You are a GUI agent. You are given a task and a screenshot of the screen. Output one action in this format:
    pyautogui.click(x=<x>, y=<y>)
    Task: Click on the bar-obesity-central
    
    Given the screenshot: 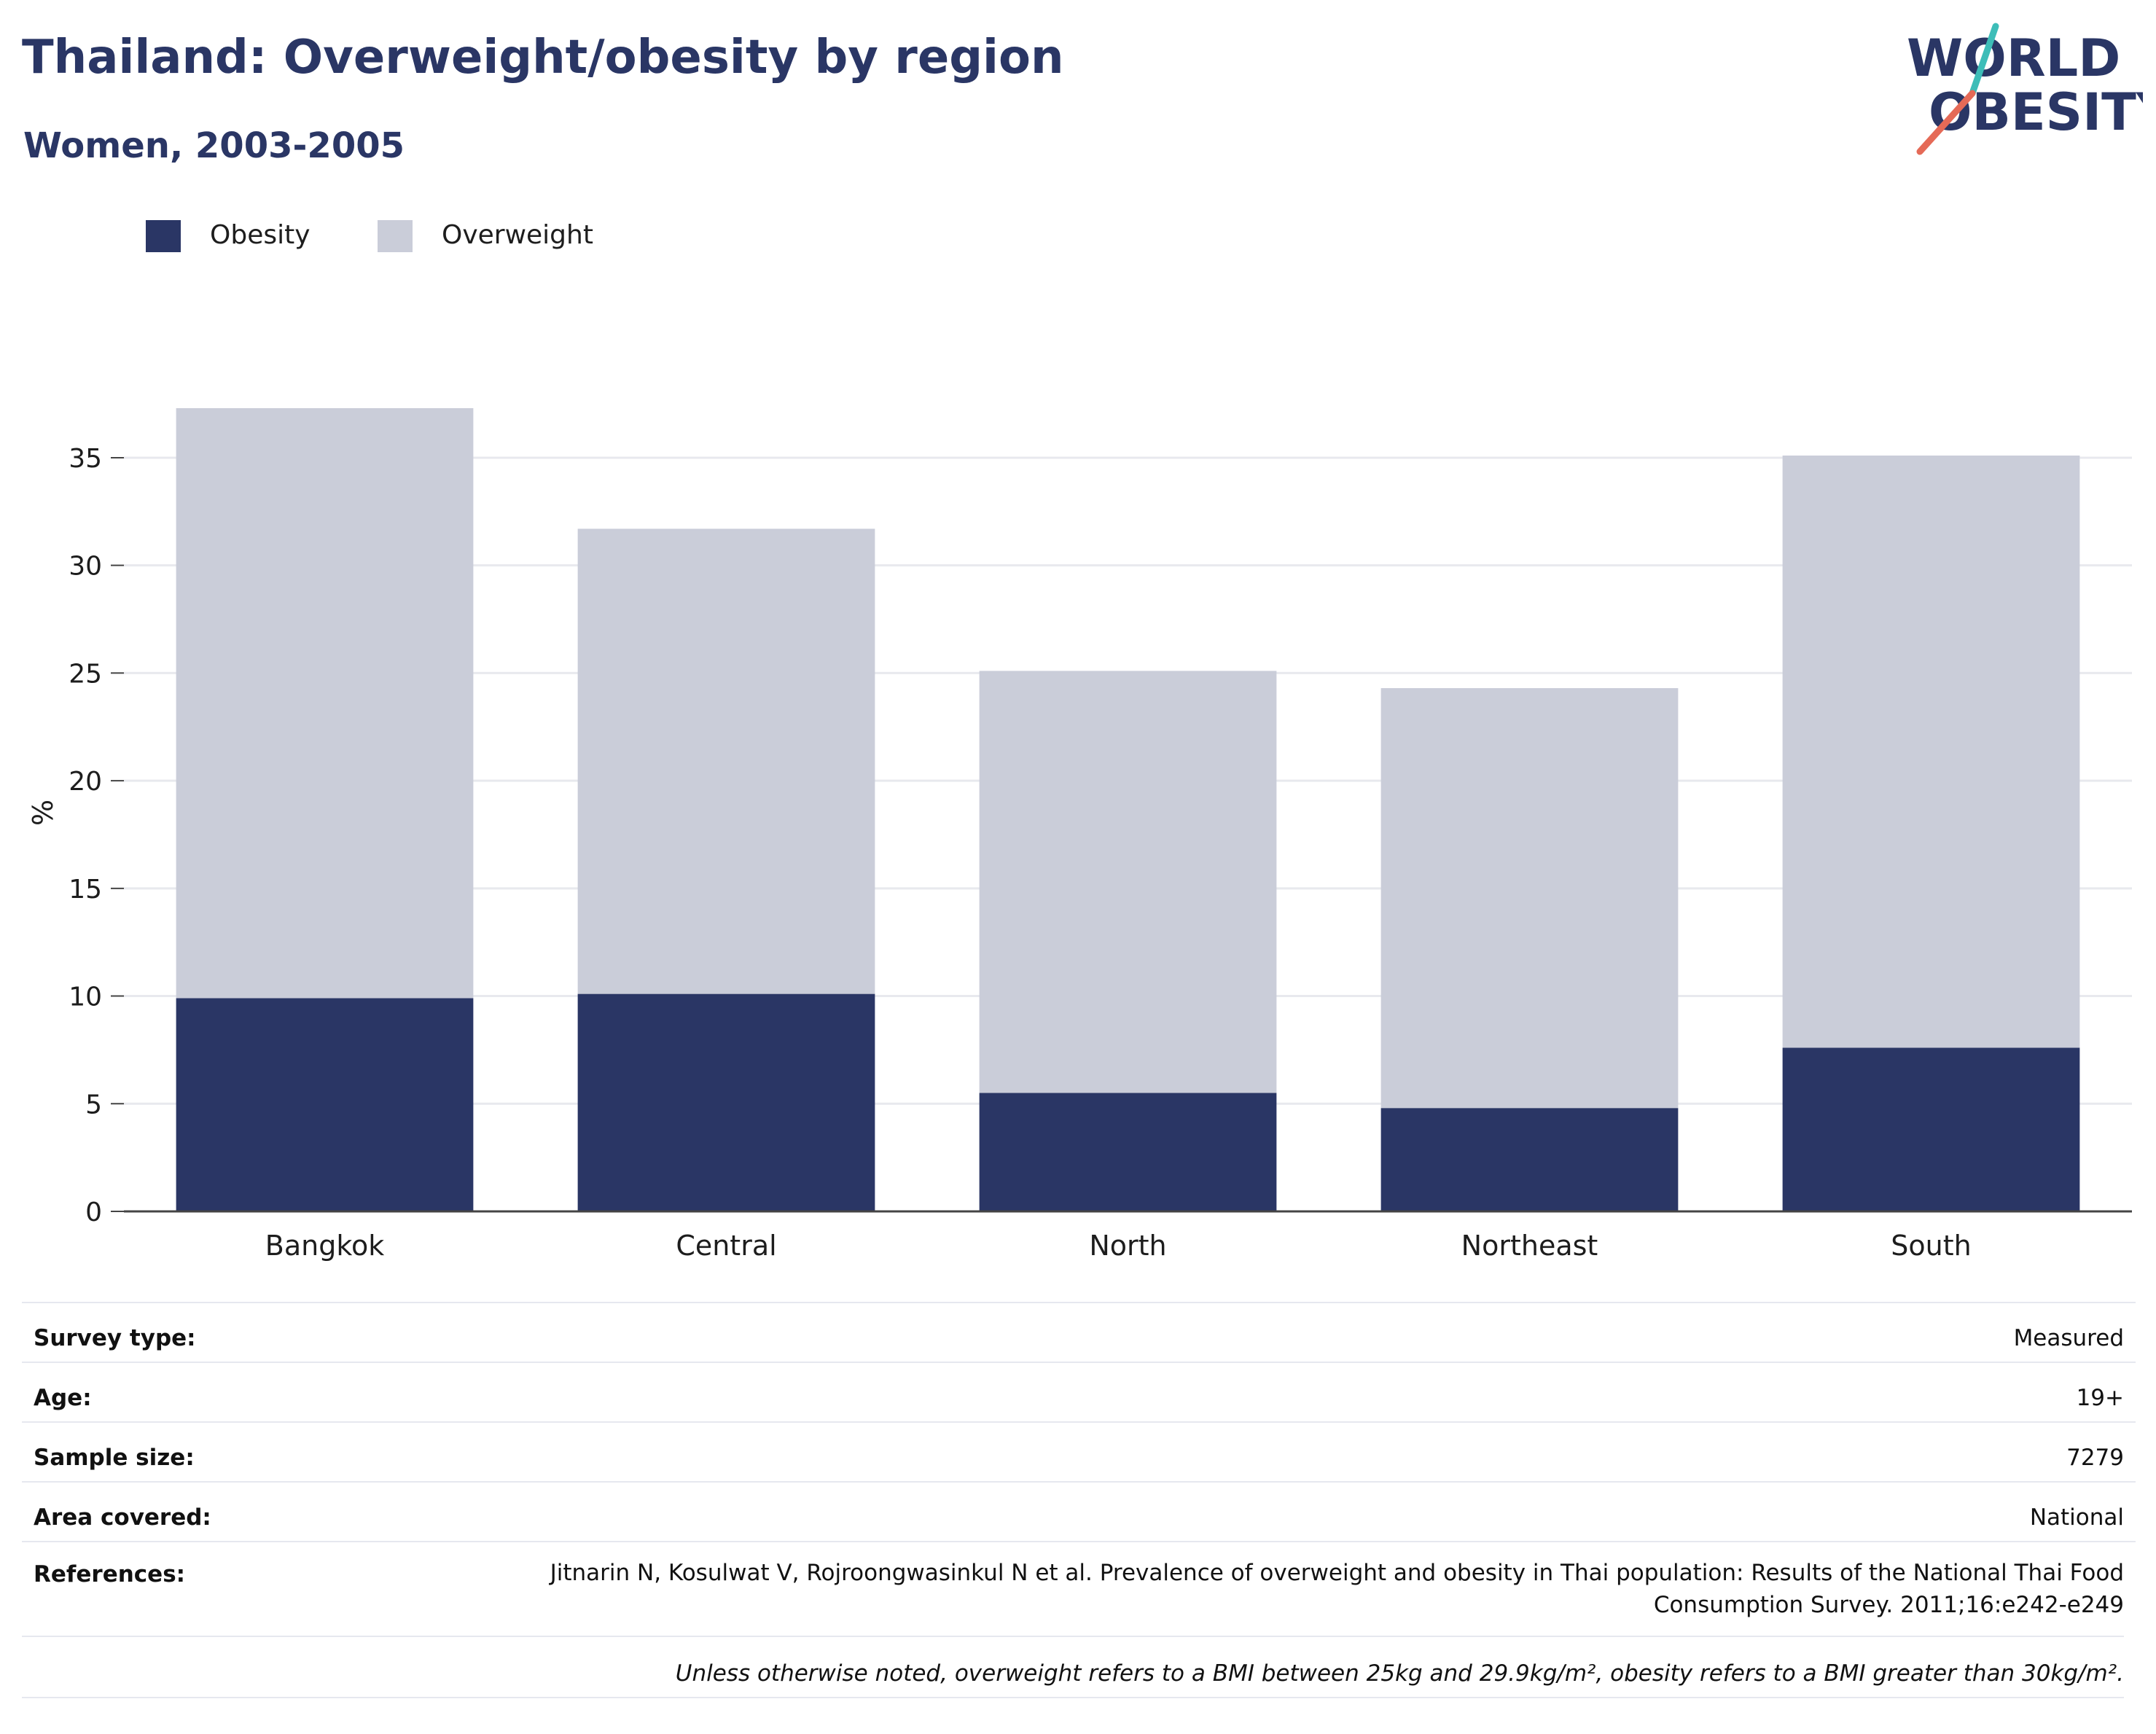 What is the action you would take?
    pyautogui.click(x=726, y=1102)
    